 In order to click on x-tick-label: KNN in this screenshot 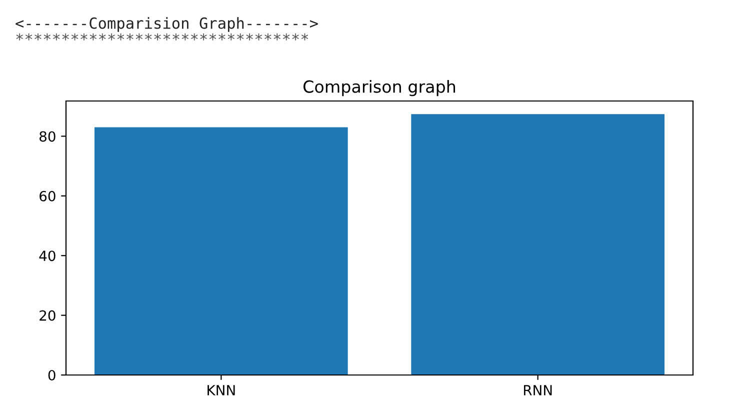, I will do `click(221, 390)`.